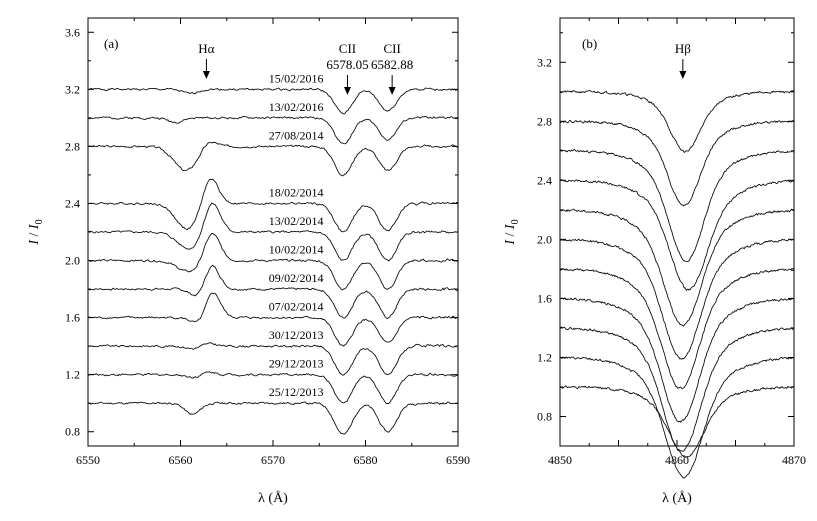 This screenshot has height=521, width=817. I want to click on x-tick-label: 6560, so click(181, 460).